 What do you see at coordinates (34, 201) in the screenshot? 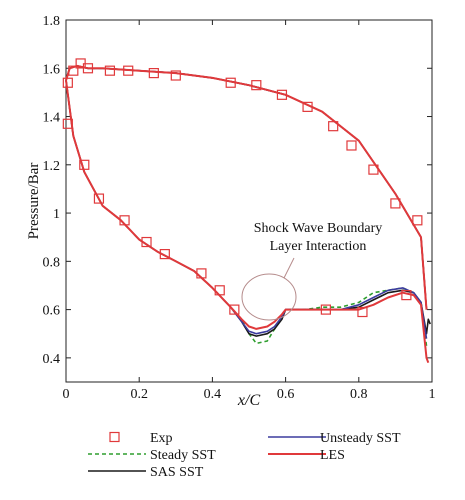
I see `y-axis-label: Pressure/Bar` at bounding box center [34, 201].